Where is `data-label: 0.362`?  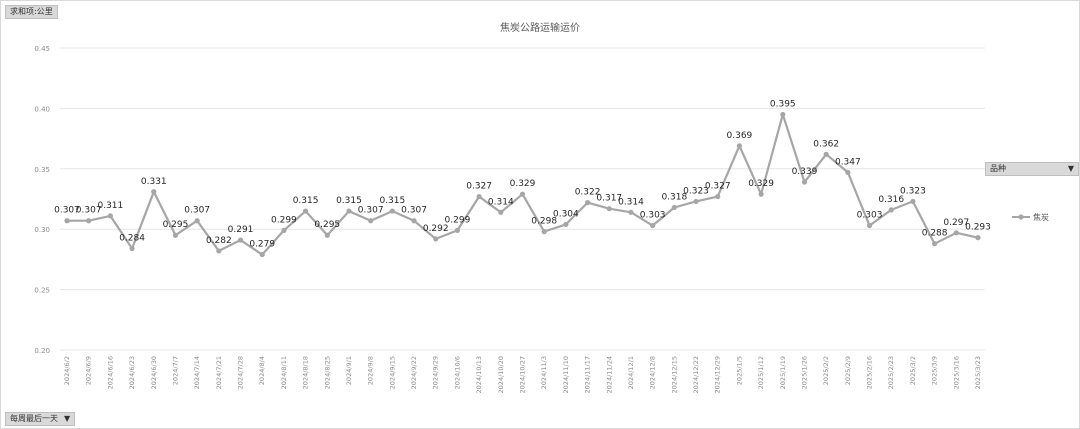
data-label: 0.362 is located at coordinates (826, 144).